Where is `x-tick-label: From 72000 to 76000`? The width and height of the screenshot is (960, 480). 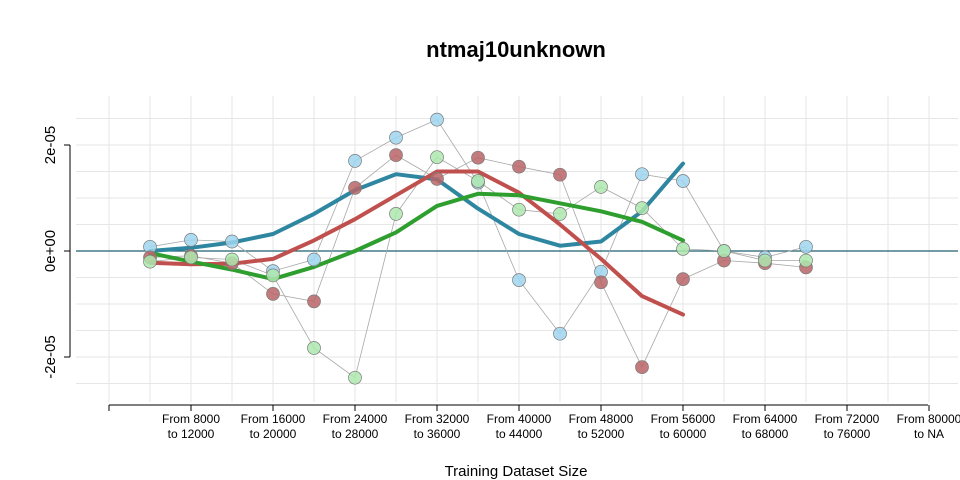 x-tick-label: From 72000 to 76000 is located at coordinates (847, 426).